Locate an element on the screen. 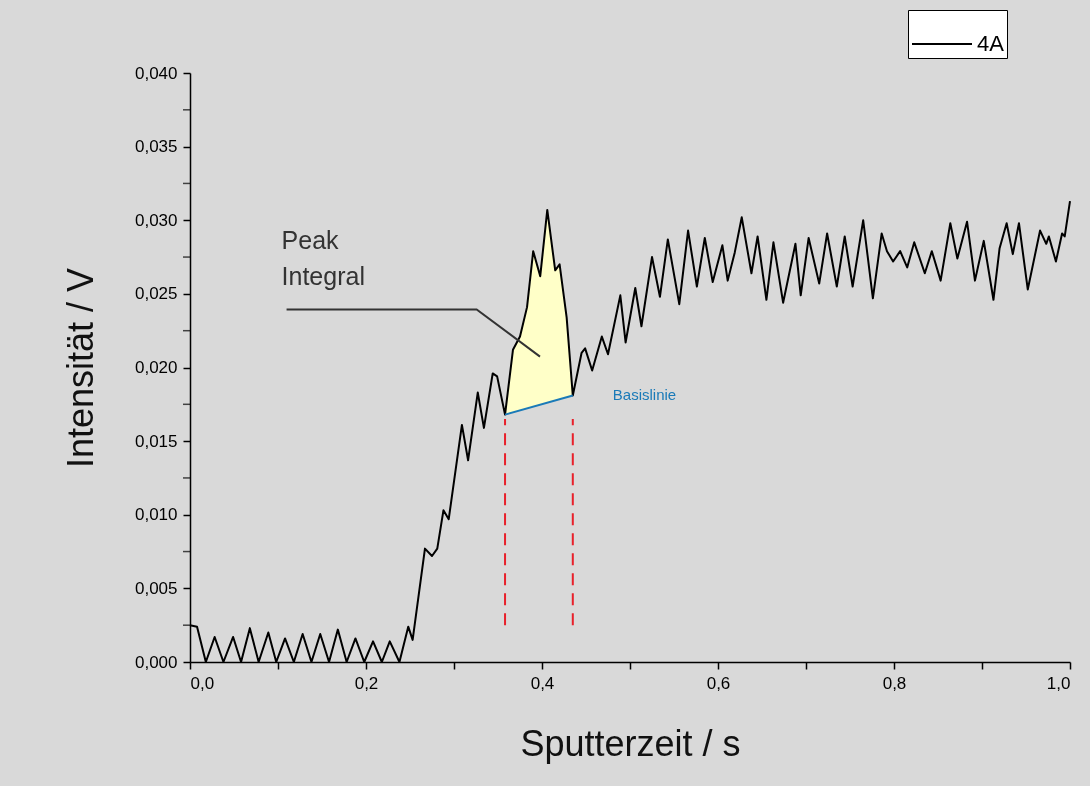  annotation: Peak Integral is located at coordinates (323, 258).